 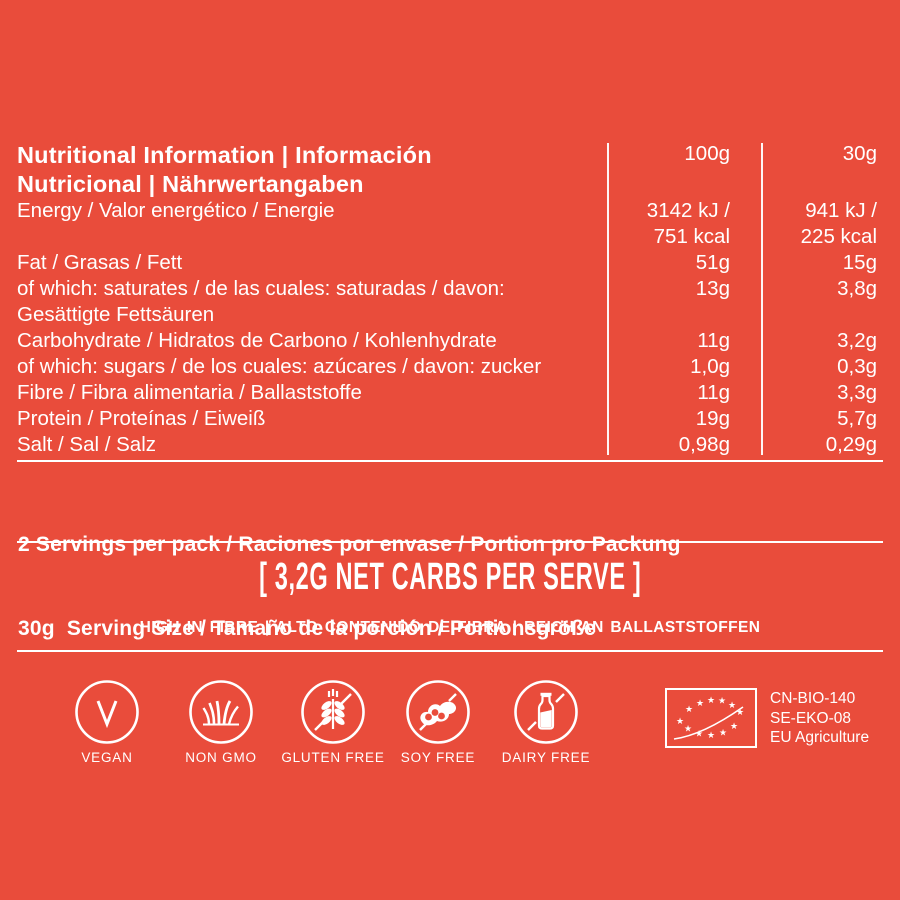 What do you see at coordinates (857, 418) in the screenshot?
I see `row-value-30g: 5,7g` at bounding box center [857, 418].